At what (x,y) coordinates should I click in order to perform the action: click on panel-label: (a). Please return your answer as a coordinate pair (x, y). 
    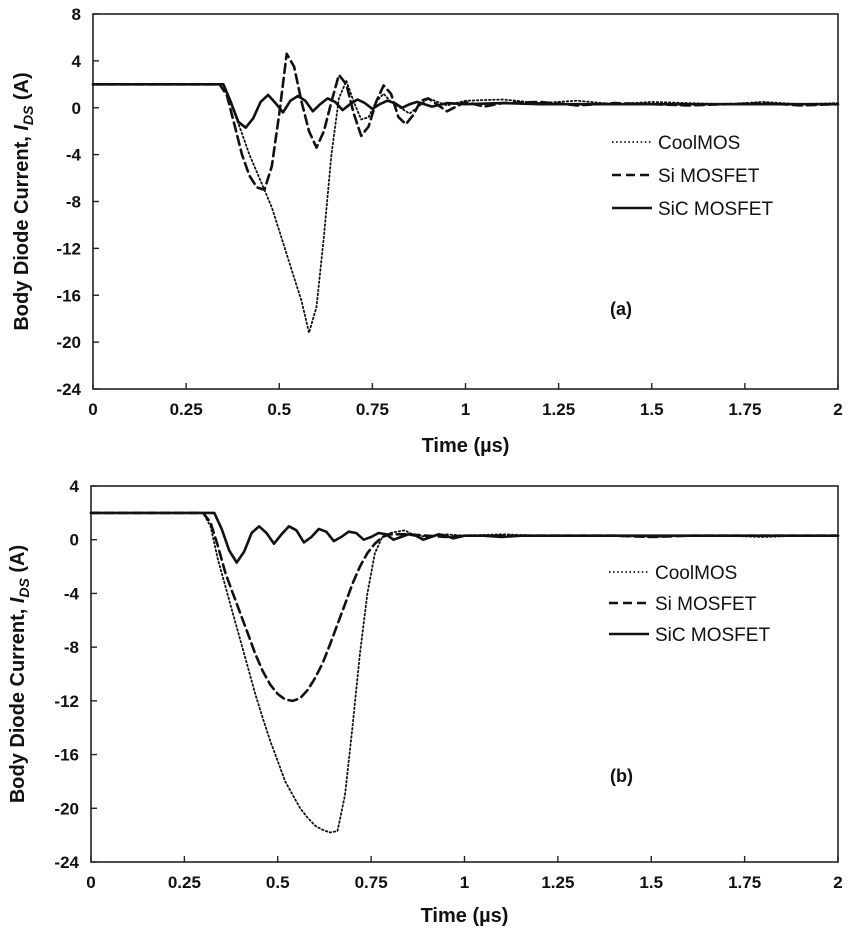
    Looking at the image, I should click on (621, 309).